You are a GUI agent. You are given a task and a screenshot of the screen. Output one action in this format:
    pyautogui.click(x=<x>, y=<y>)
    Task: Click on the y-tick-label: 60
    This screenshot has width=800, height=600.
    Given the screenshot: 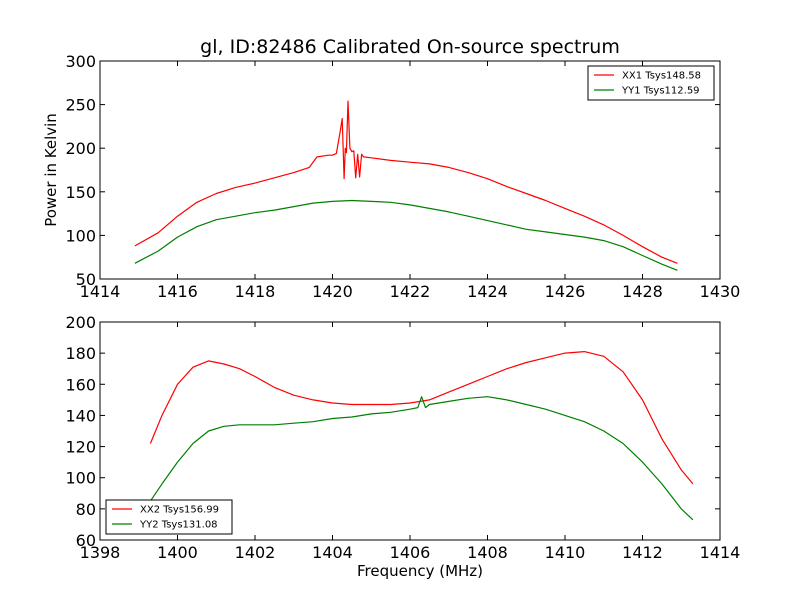 What is the action you would take?
    pyautogui.click(x=86, y=540)
    